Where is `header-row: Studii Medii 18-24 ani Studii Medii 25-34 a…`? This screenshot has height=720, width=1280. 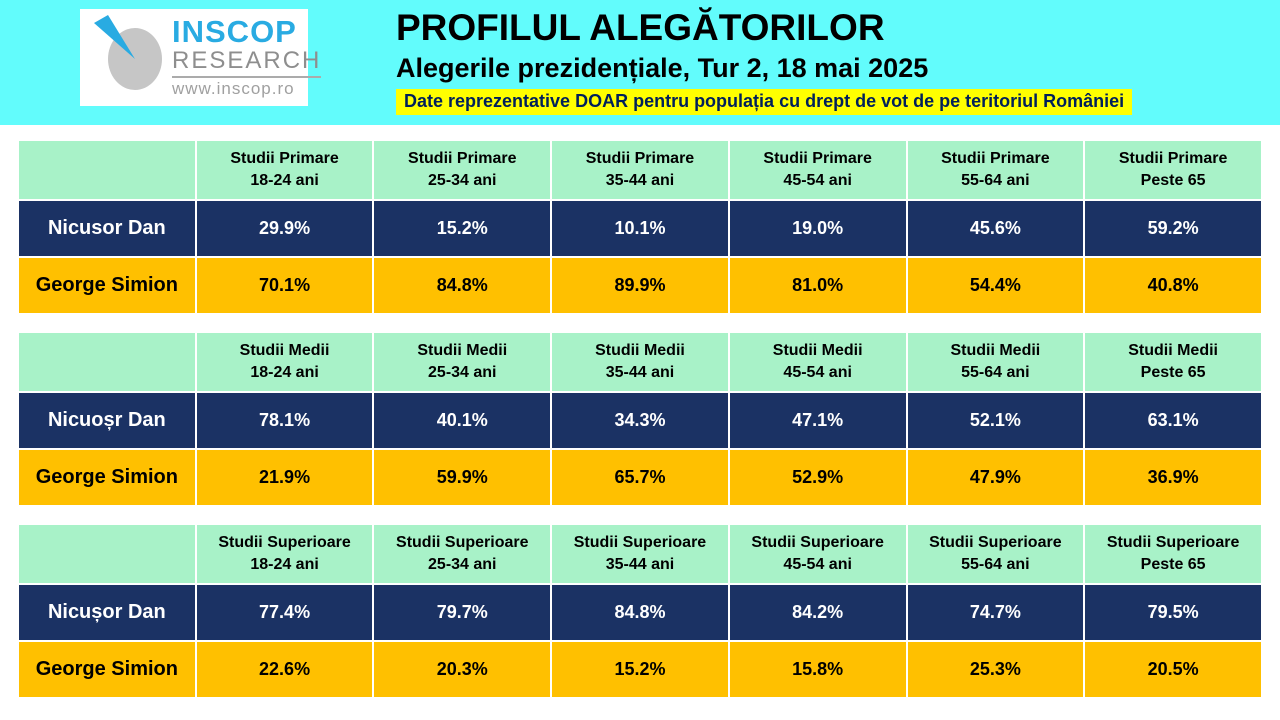 header-row: Studii Medii 18-24 ani Studii Medii 25-34 a… is located at coordinates (640, 362).